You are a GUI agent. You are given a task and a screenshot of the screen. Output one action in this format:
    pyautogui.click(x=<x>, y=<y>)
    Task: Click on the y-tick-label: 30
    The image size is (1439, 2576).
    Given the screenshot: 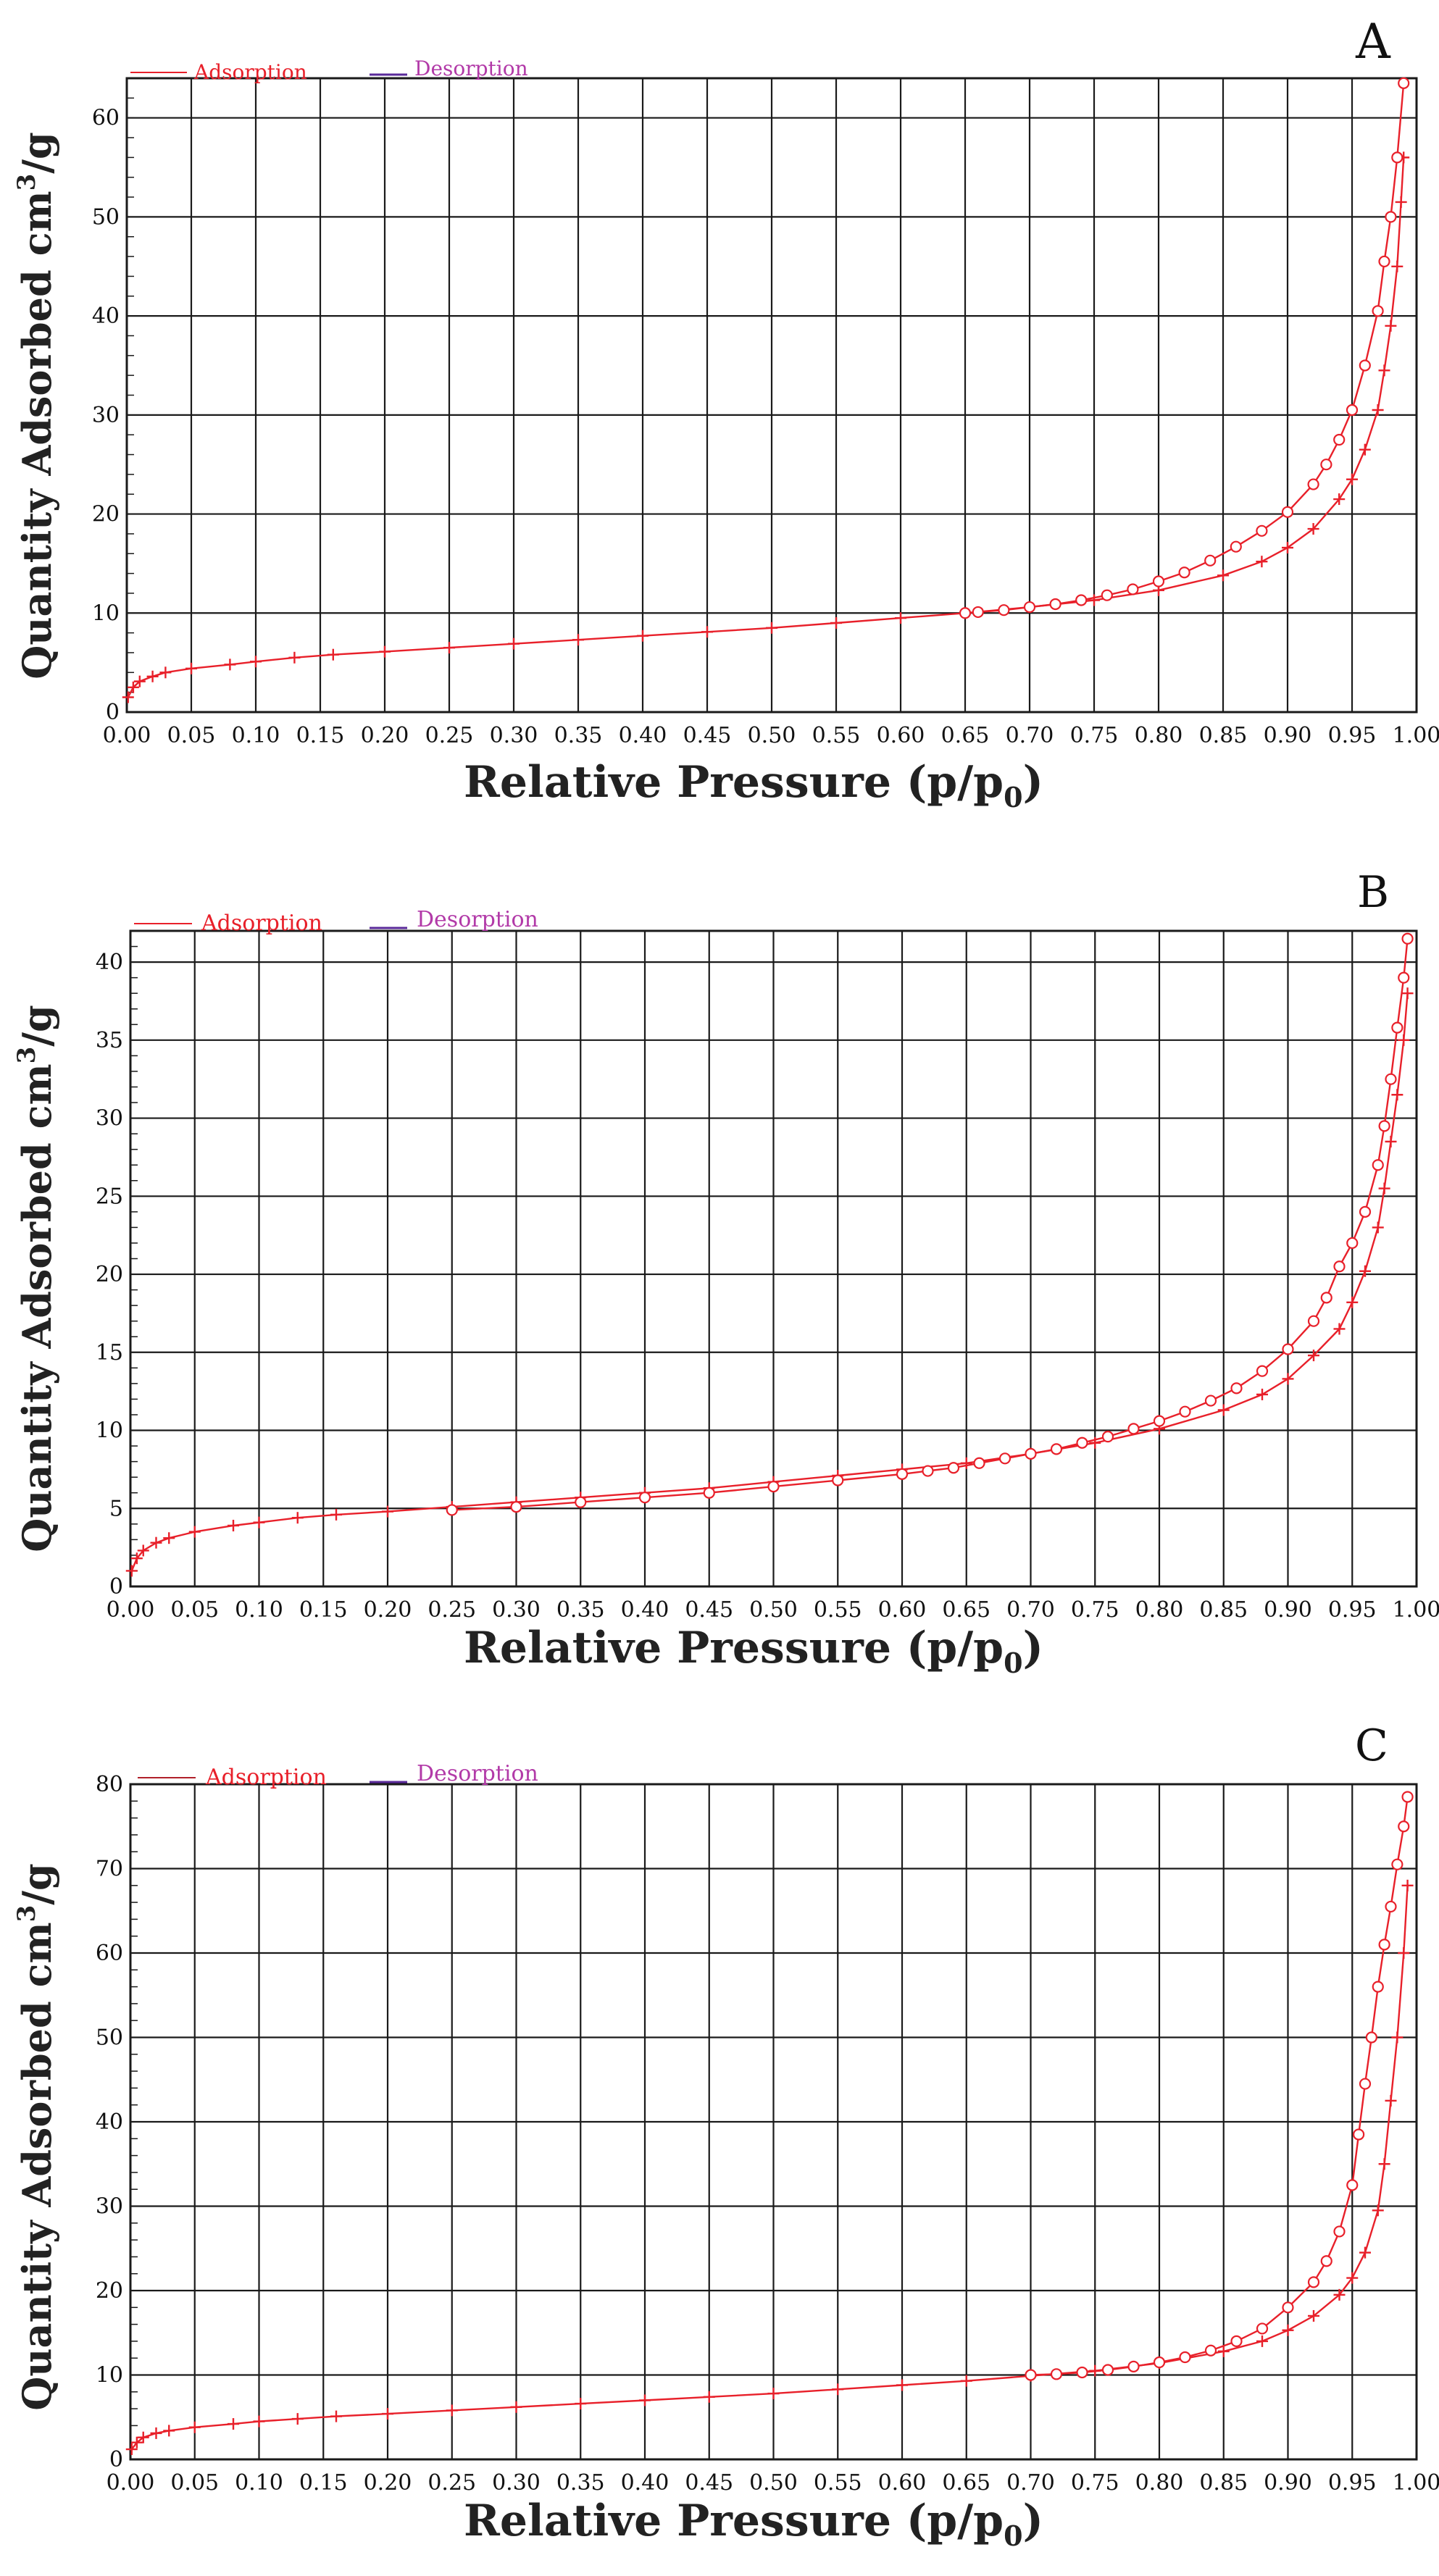 What is the action you would take?
    pyautogui.click(x=110, y=2207)
    